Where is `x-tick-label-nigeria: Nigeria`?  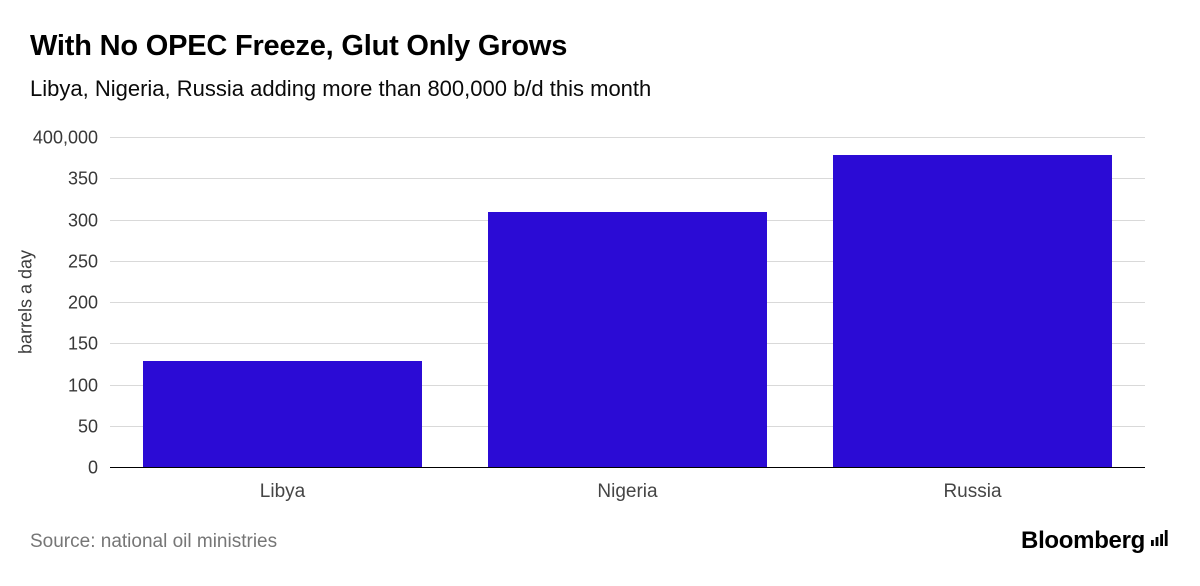
x-tick-label-nigeria: Nigeria is located at coordinates (627, 491).